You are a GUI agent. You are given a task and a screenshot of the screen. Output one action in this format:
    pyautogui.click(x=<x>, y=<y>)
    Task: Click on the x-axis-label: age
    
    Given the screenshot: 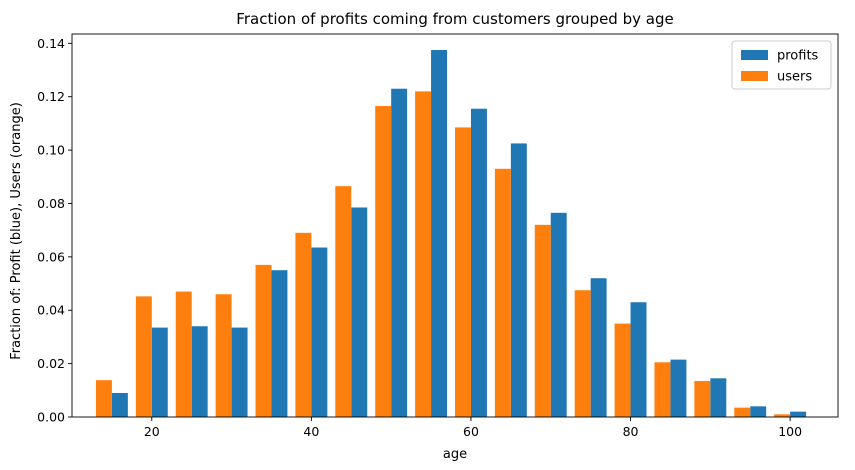 What is the action you would take?
    pyautogui.click(x=455, y=454)
    